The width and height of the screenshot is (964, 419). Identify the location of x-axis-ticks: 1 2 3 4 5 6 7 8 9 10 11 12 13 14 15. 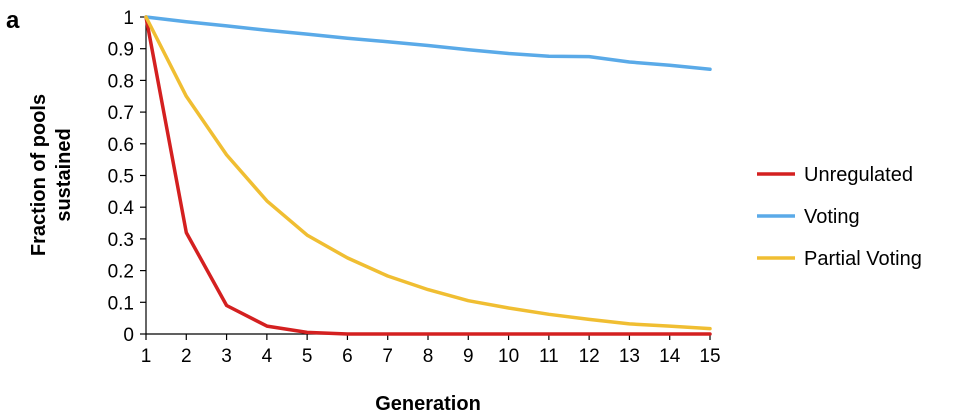
(431, 350).